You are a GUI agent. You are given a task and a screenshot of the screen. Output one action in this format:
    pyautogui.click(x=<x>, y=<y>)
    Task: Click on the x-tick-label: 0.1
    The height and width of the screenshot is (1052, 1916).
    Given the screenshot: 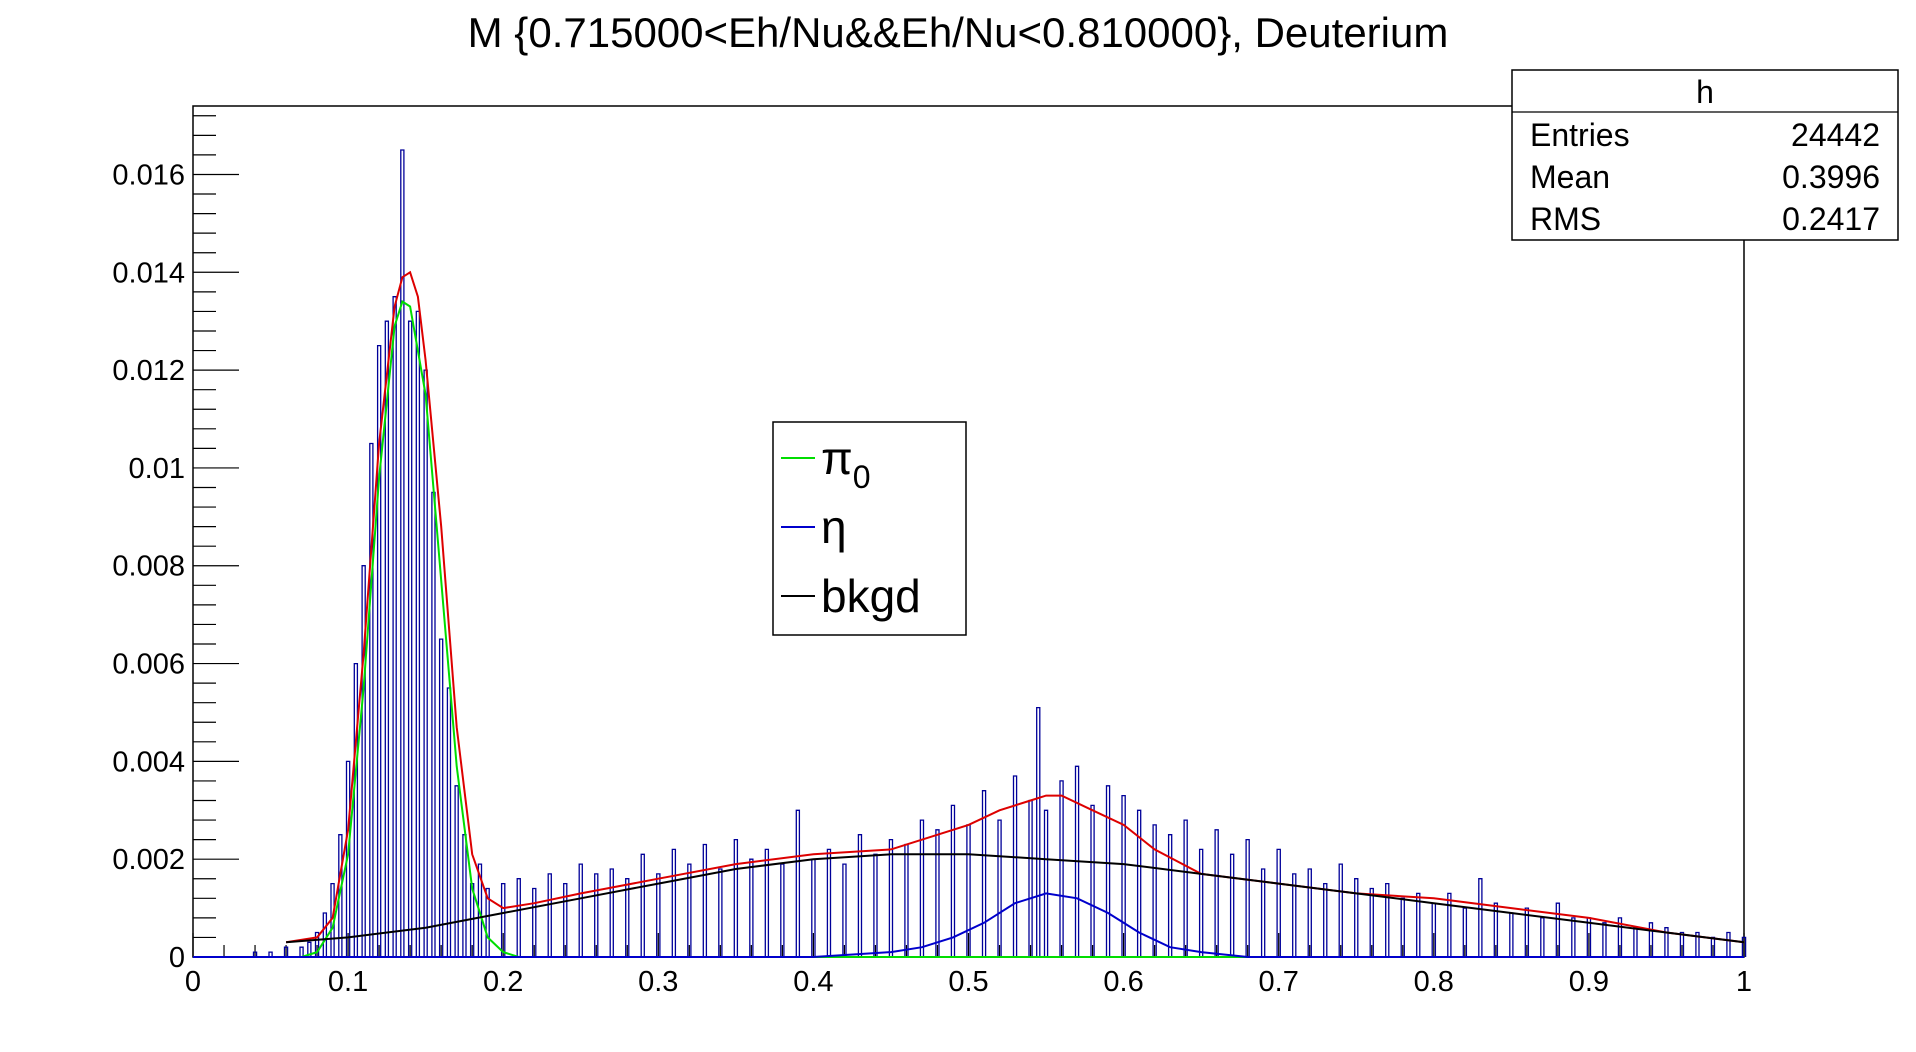 What is the action you would take?
    pyautogui.click(x=348, y=982)
    